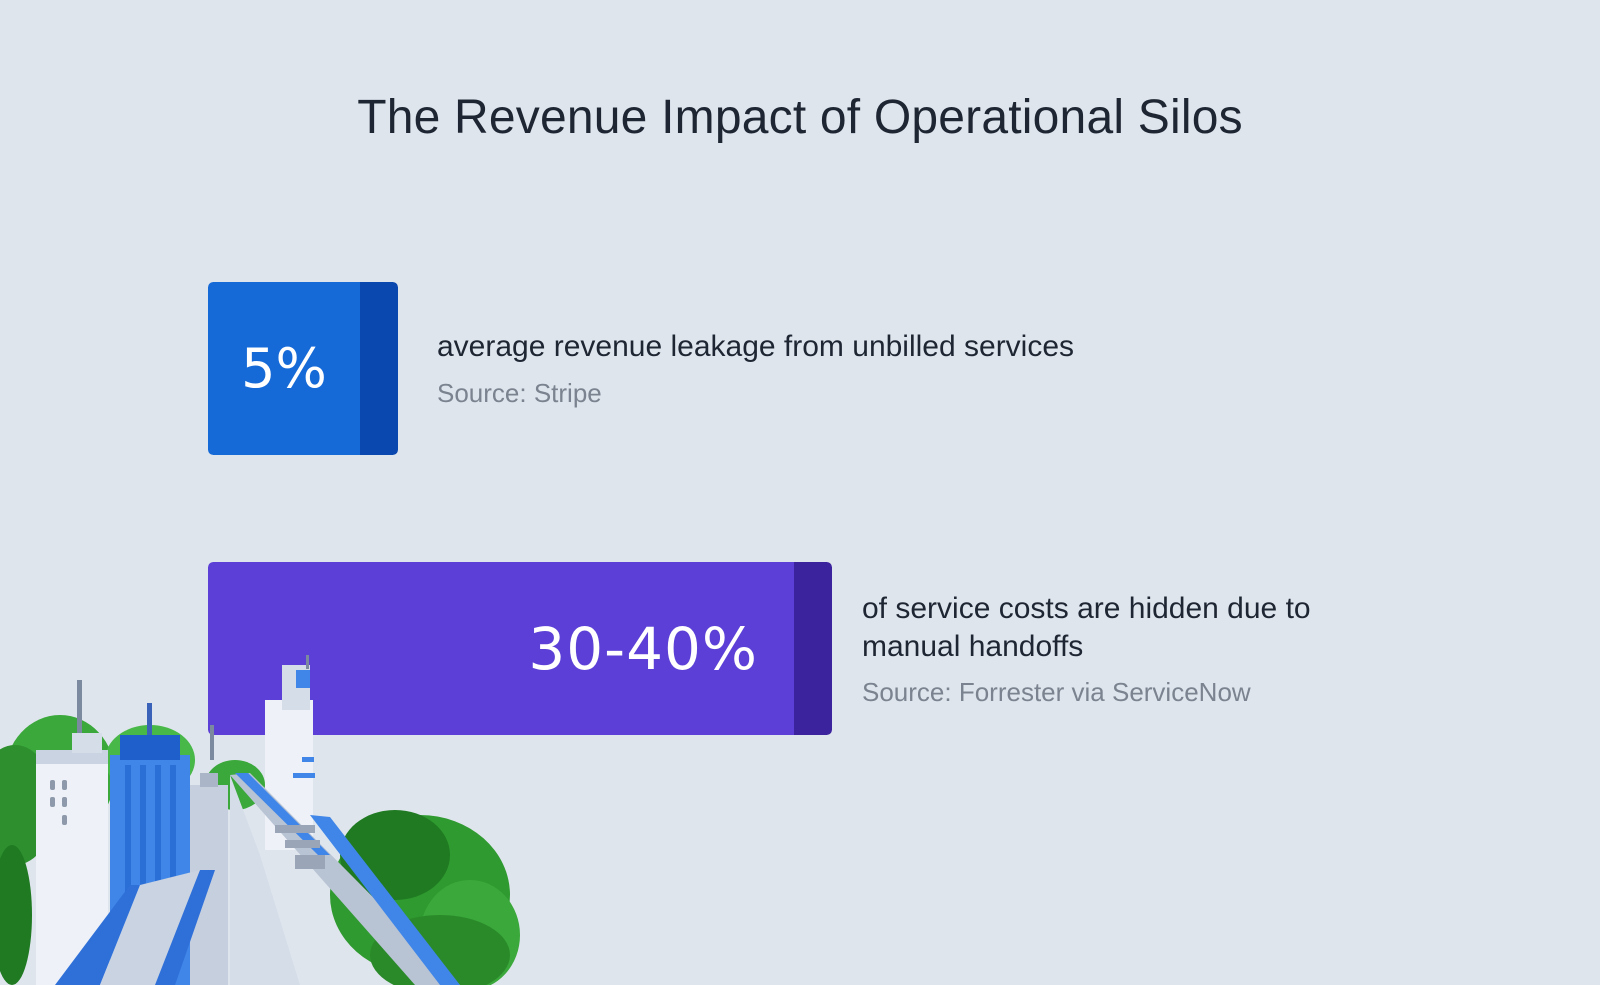  I want to click on city-skyline-illustration, so click(260, 820).